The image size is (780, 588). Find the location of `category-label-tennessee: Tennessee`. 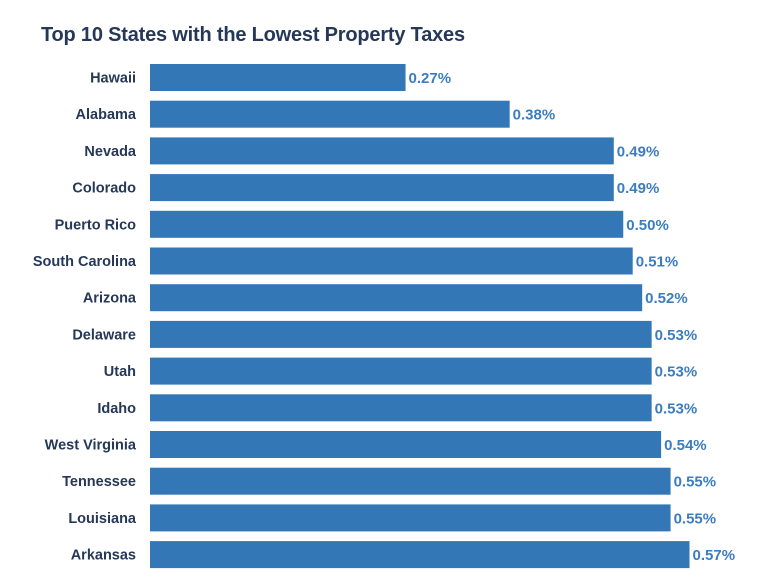

category-label-tennessee: Tennessee is located at coordinates (99, 482).